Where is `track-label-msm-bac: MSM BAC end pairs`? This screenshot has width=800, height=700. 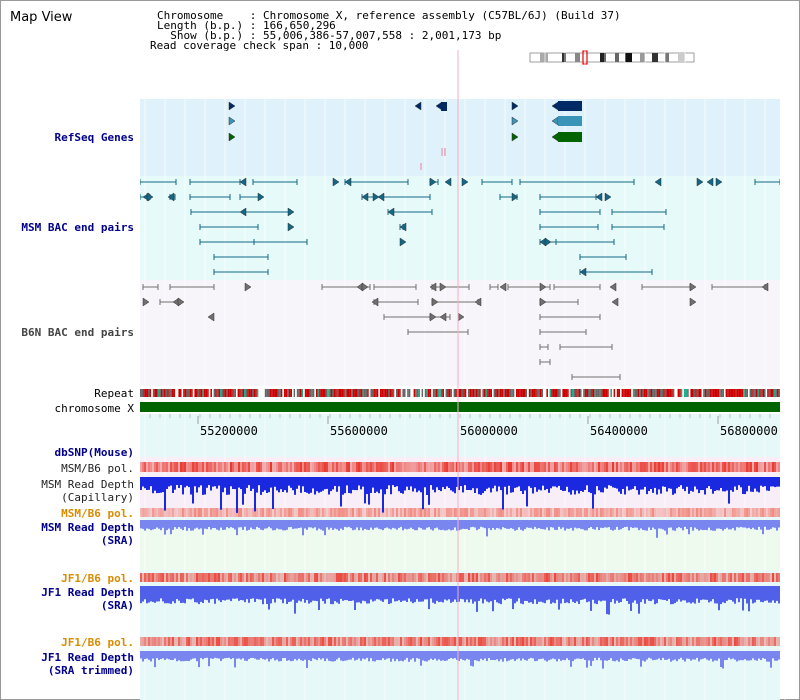 track-label-msm-bac: MSM BAC end pairs is located at coordinates (77, 227).